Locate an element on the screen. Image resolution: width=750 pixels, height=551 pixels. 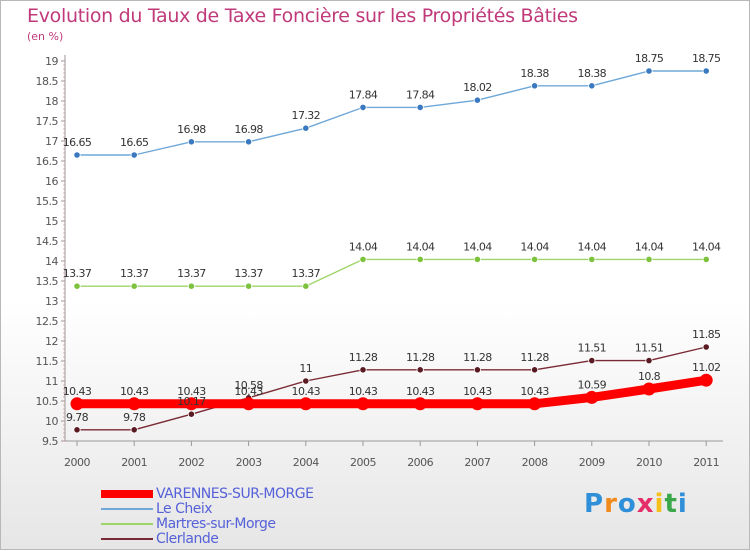
y-tick-label: 19 is located at coordinates (51, 61).